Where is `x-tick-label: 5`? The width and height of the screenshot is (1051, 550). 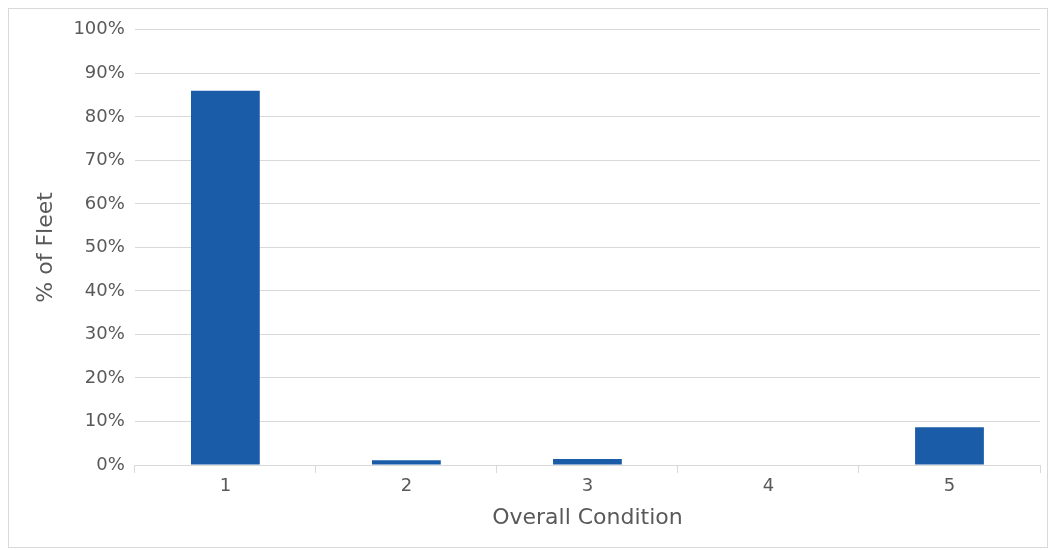
x-tick-label: 5 is located at coordinates (949, 485).